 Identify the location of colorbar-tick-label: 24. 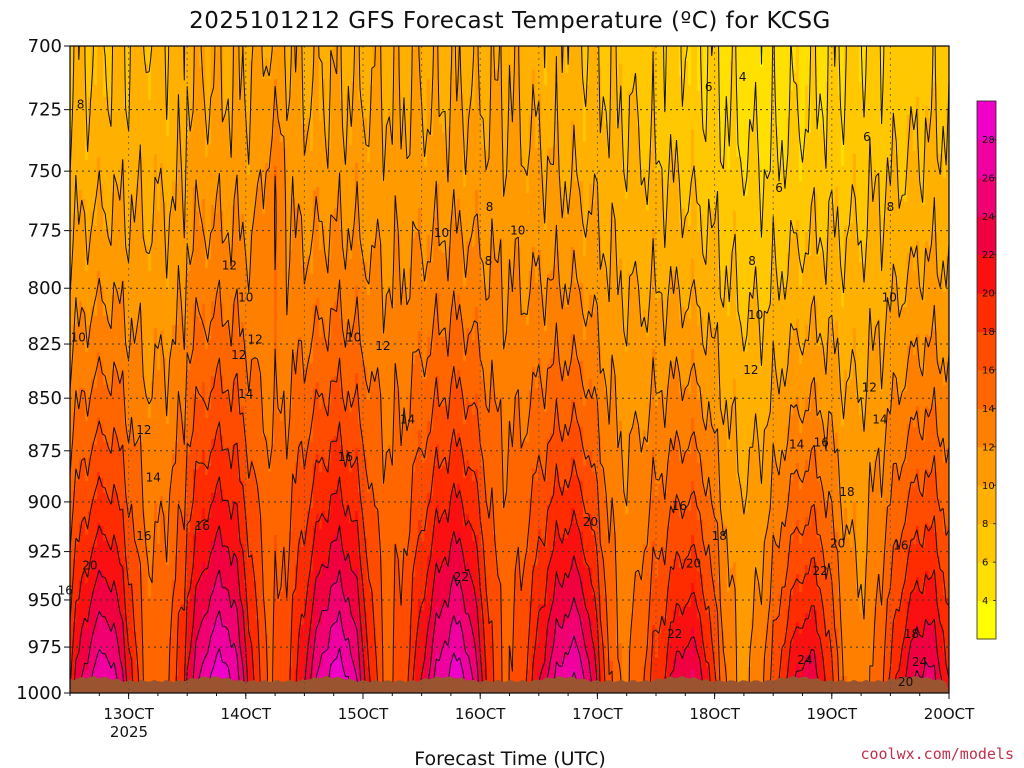
(988, 217).